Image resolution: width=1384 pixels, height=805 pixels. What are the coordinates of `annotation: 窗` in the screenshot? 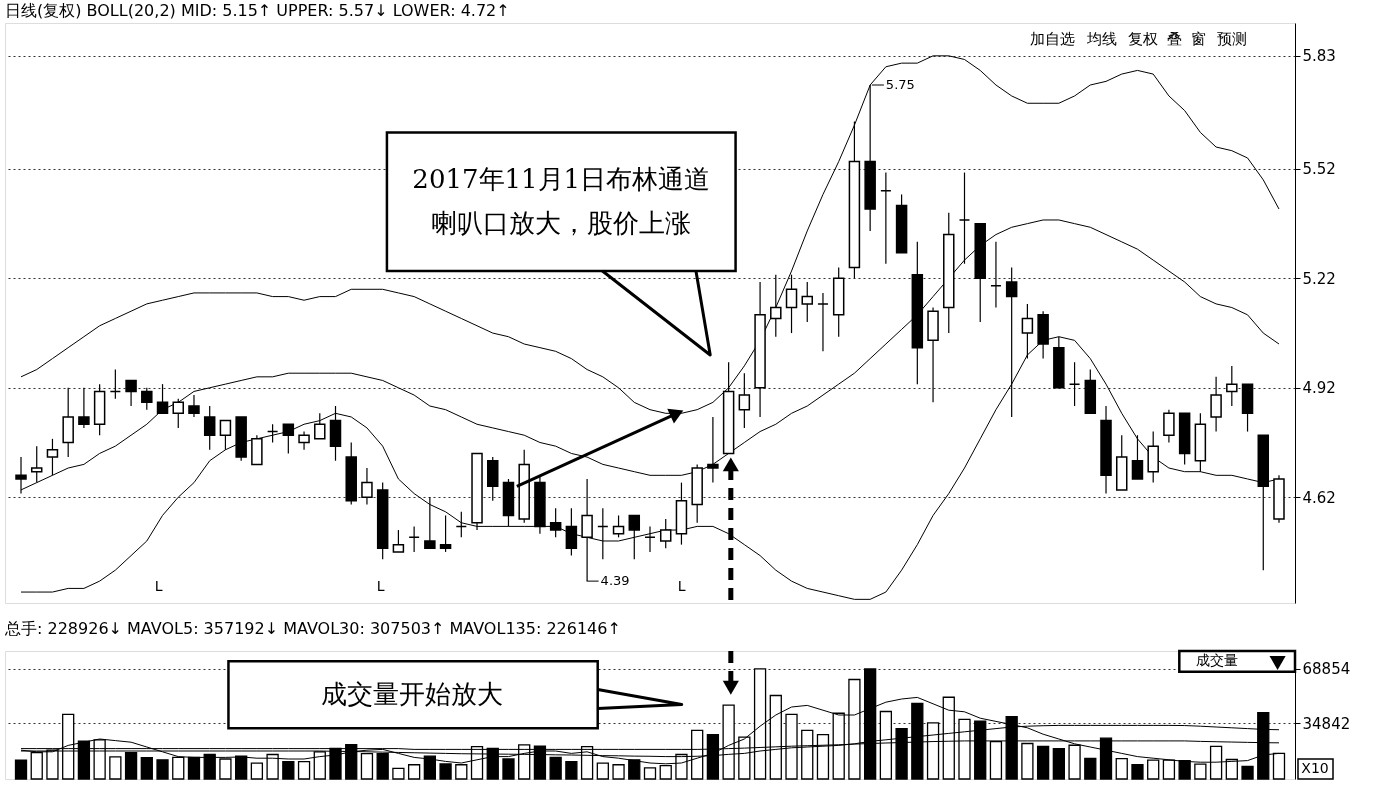 It's located at (1198, 39).